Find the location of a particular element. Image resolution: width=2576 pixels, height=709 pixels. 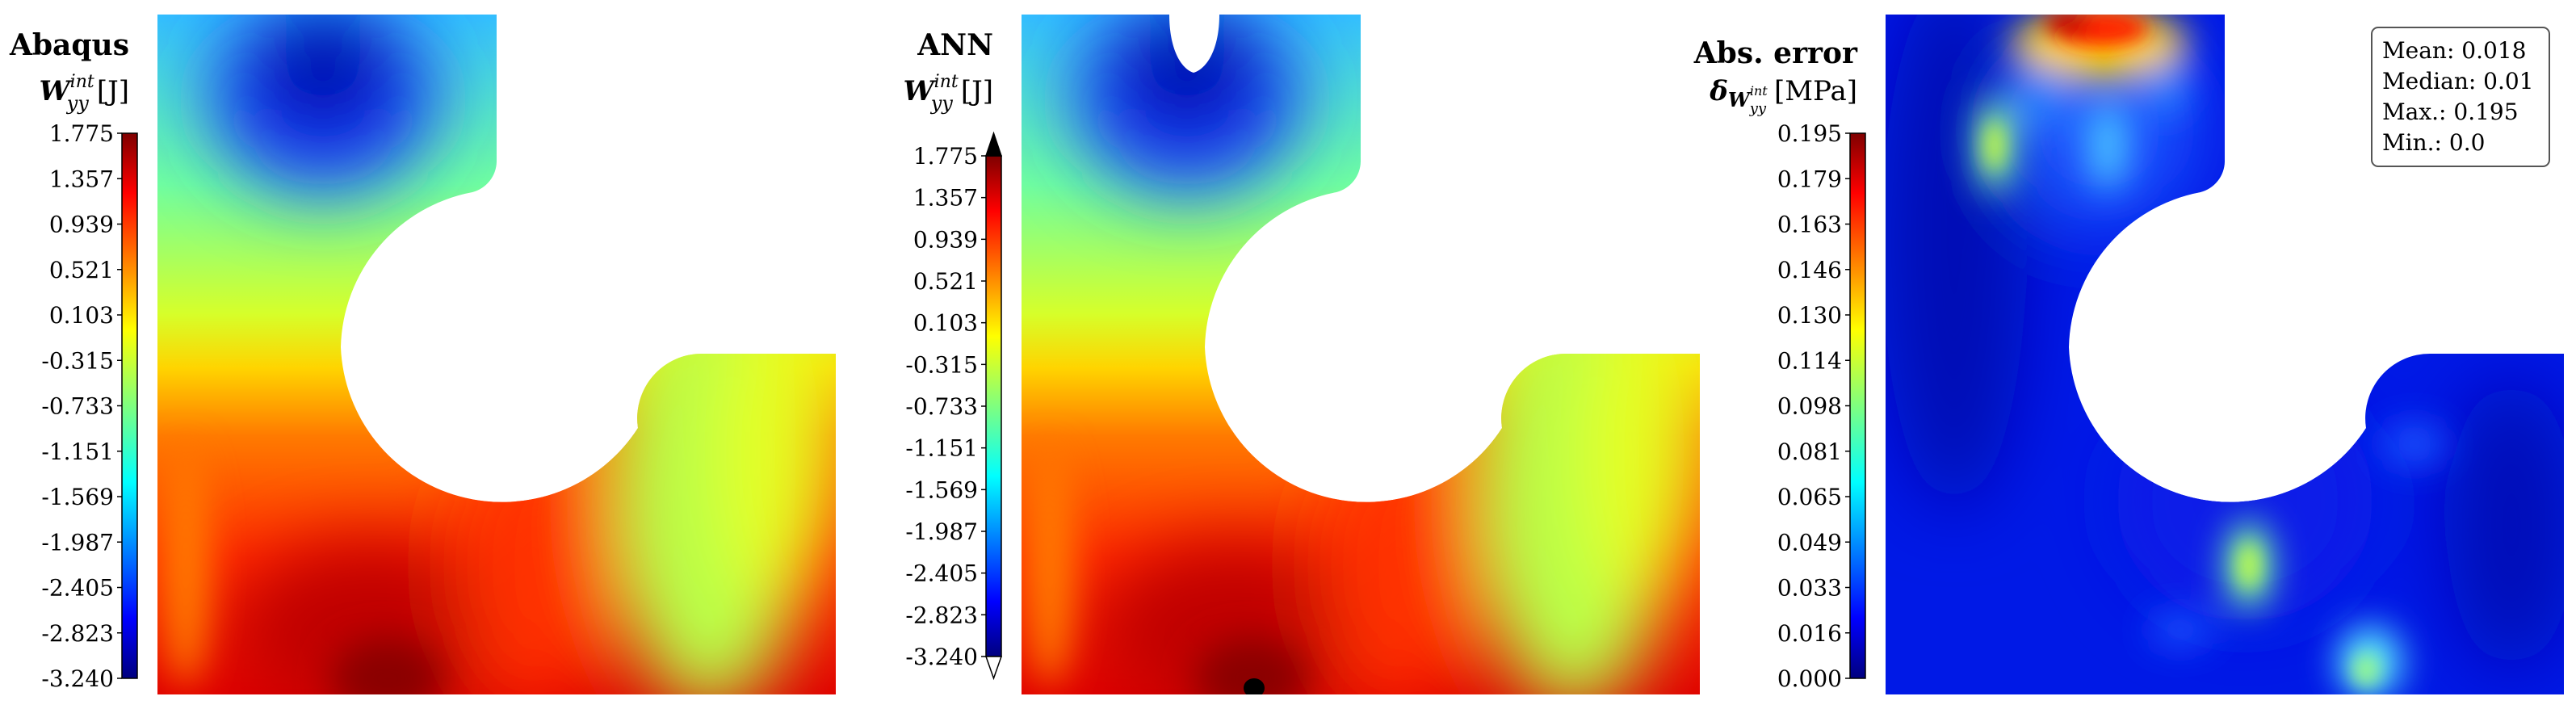

colorbar-tick-label: 0.114 is located at coordinates (1809, 361).